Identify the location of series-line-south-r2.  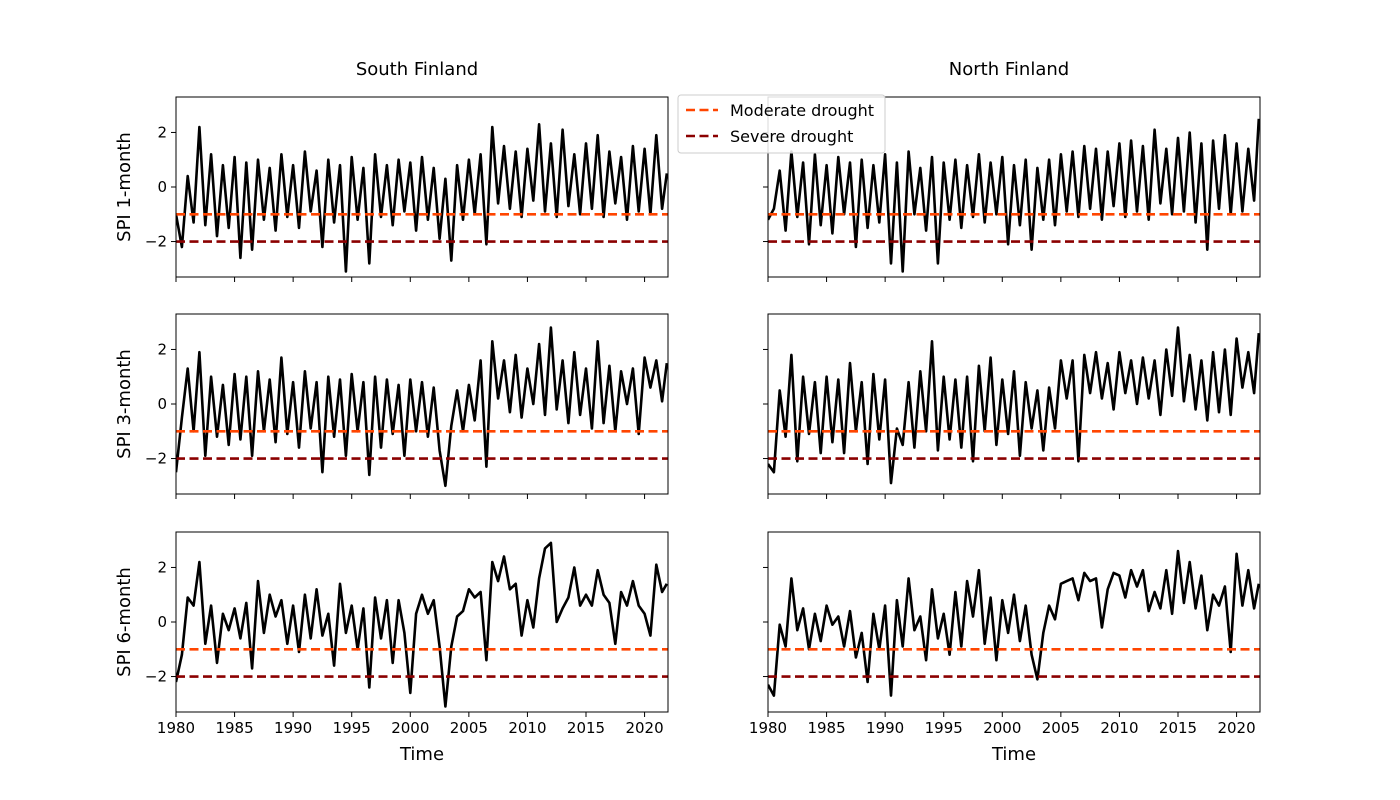
(422, 407).